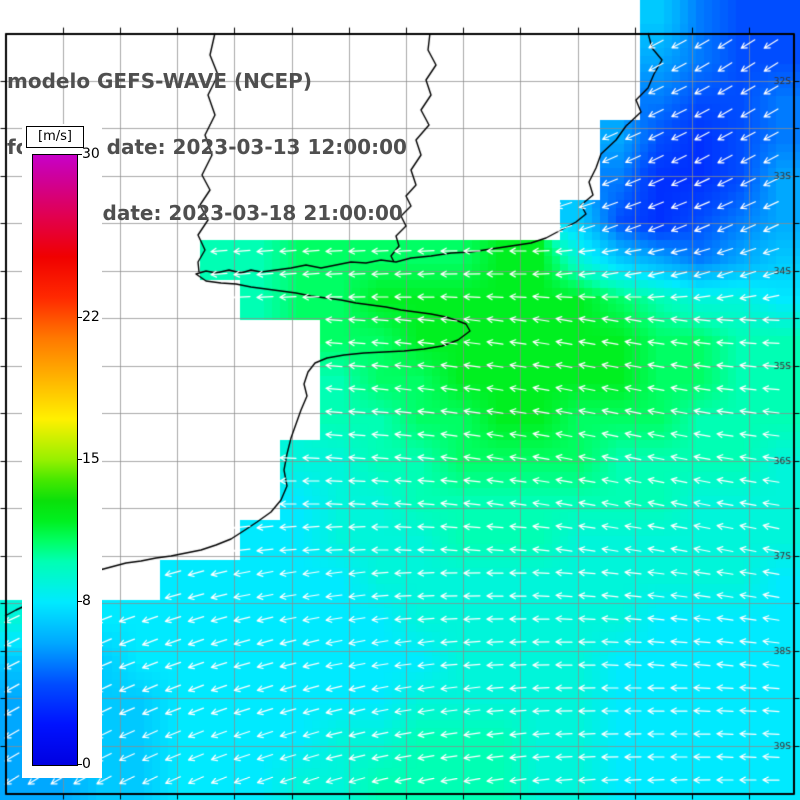  I want to click on model-title: modelo GEFS-WAVE (NCEP), so click(159, 81).